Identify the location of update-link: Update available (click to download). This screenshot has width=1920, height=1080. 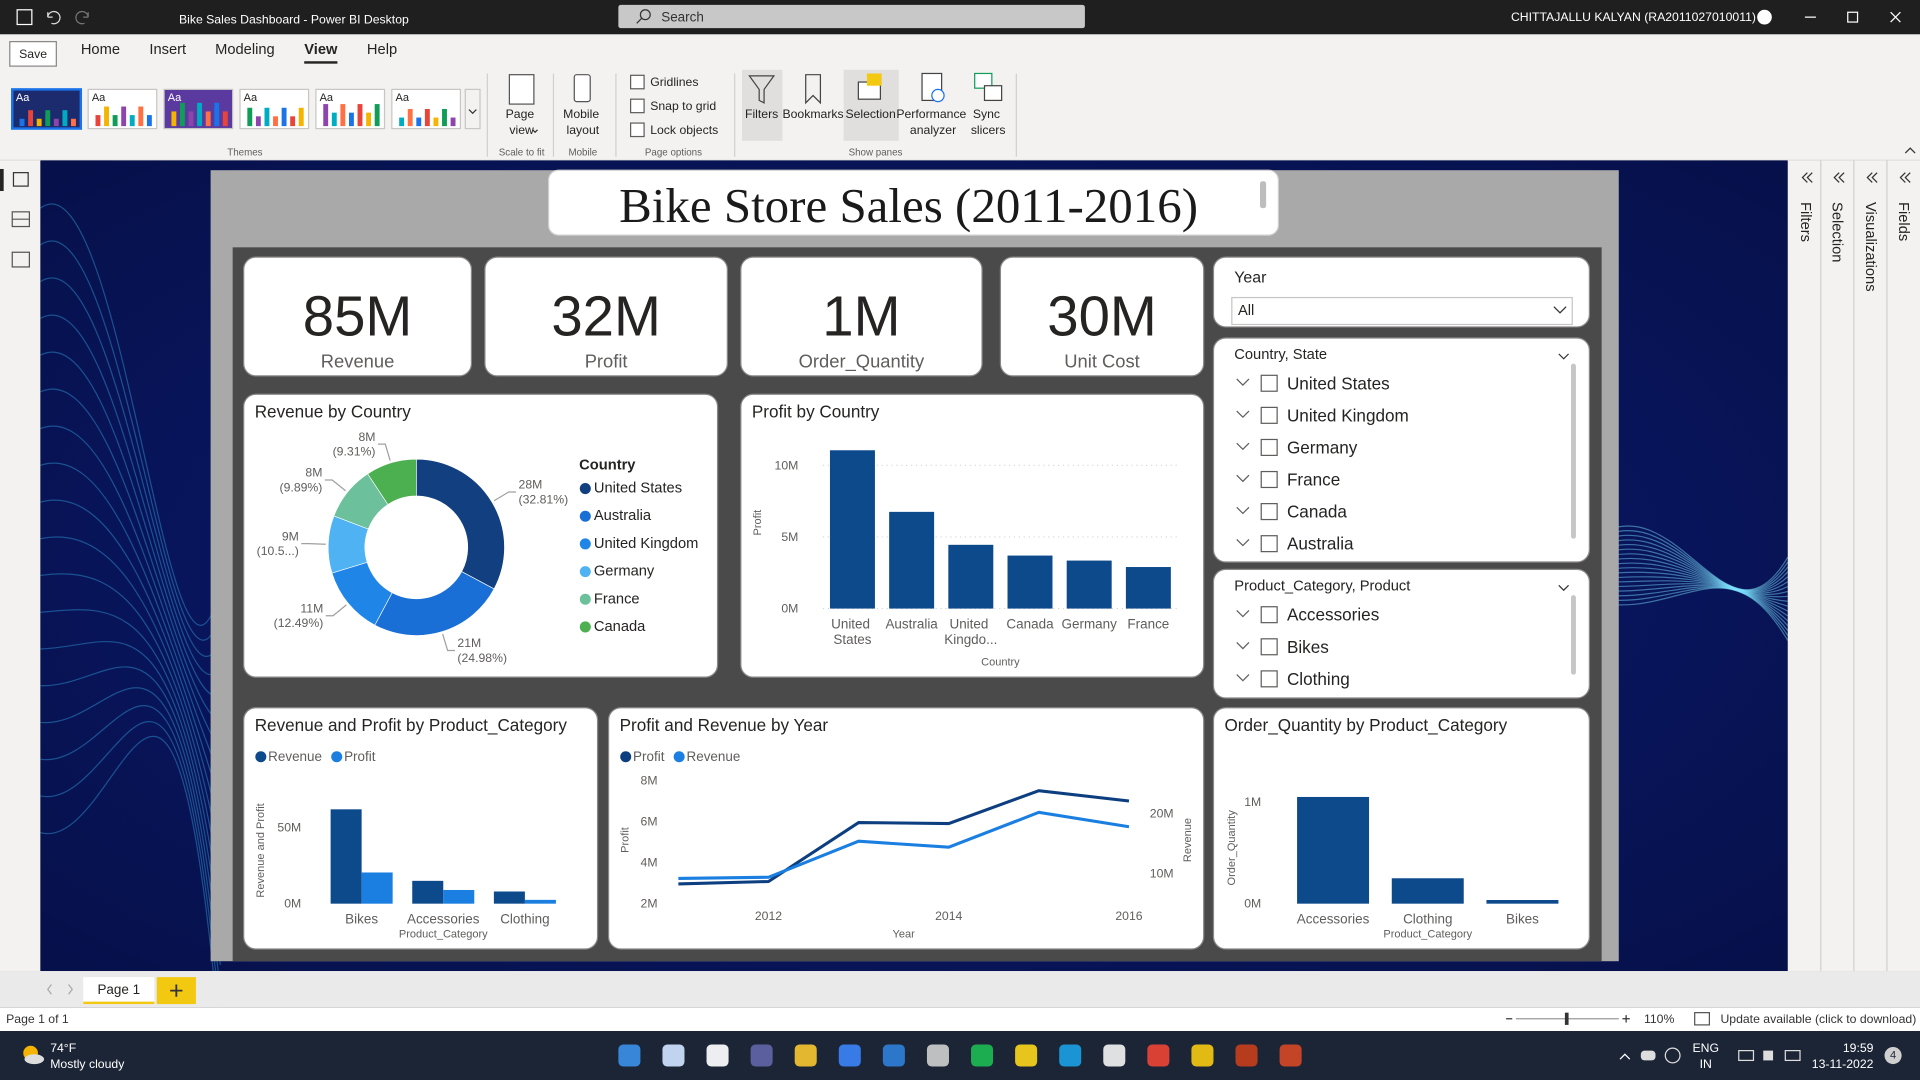
(1818, 1019).